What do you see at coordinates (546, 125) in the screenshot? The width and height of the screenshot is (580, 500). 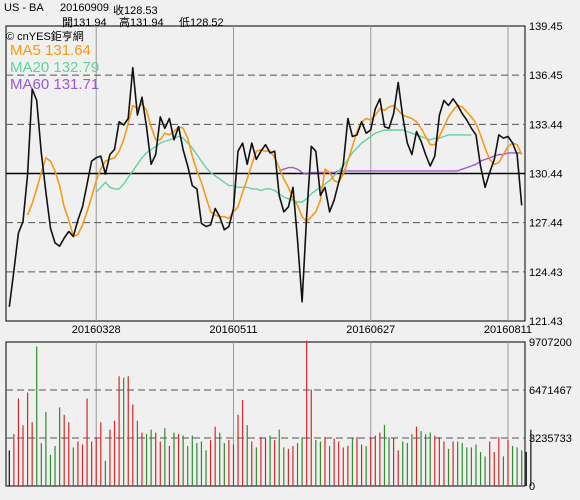 I see `y-tick-label: 133.44` at bounding box center [546, 125].